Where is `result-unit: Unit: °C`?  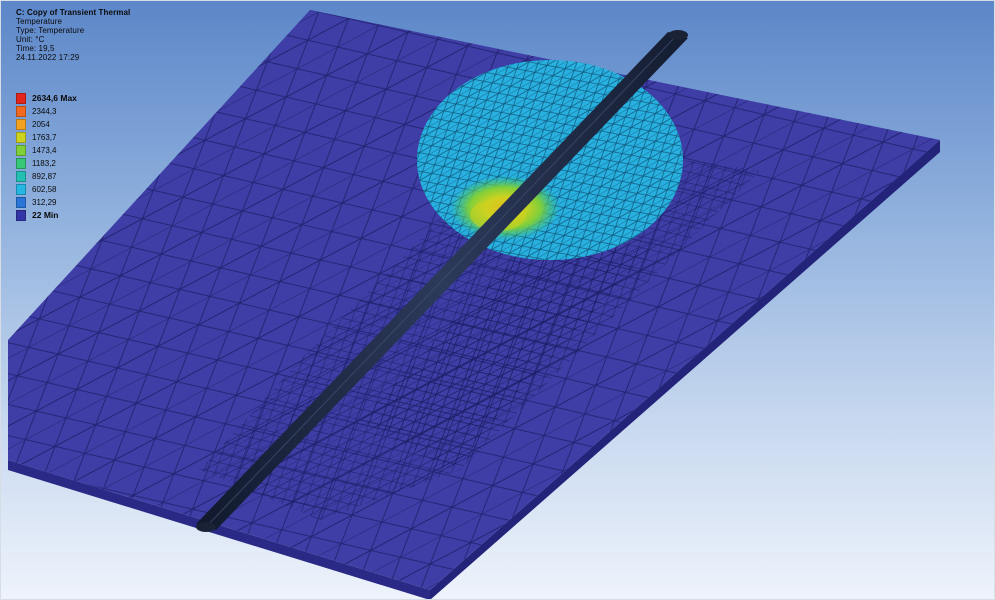 result-unit: Unit: °C is located at coordinates (30, 39).